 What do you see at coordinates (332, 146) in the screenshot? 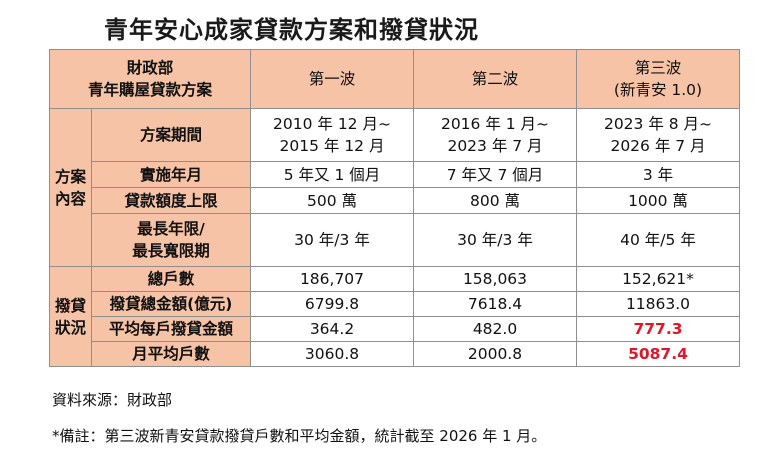
I see `period-wave1-line2: 2015 年 12 月` at bounding box center [332, 146].